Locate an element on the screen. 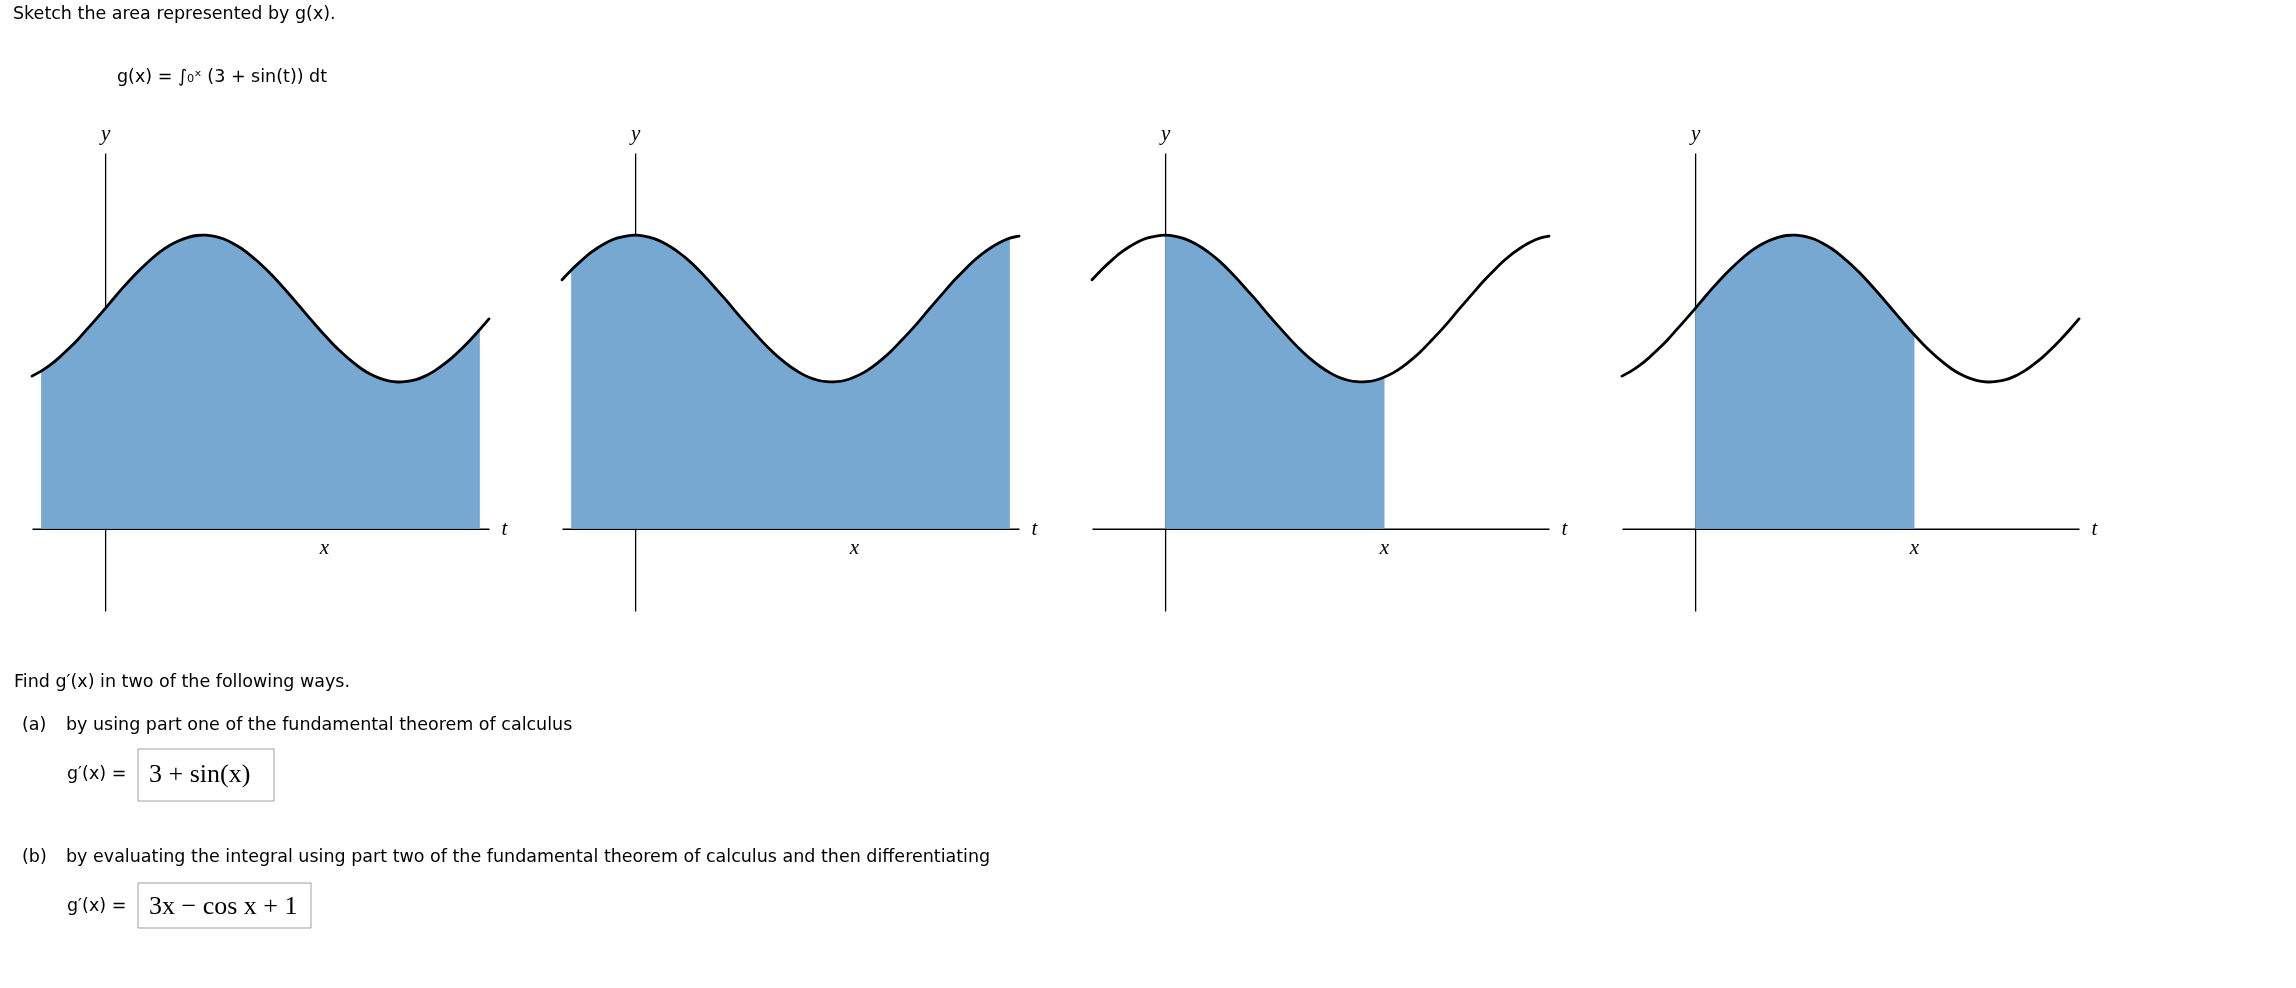 The image size is (2296, 988). text: Sketch the area represented by g(x). is located at coordinates (174, 13).